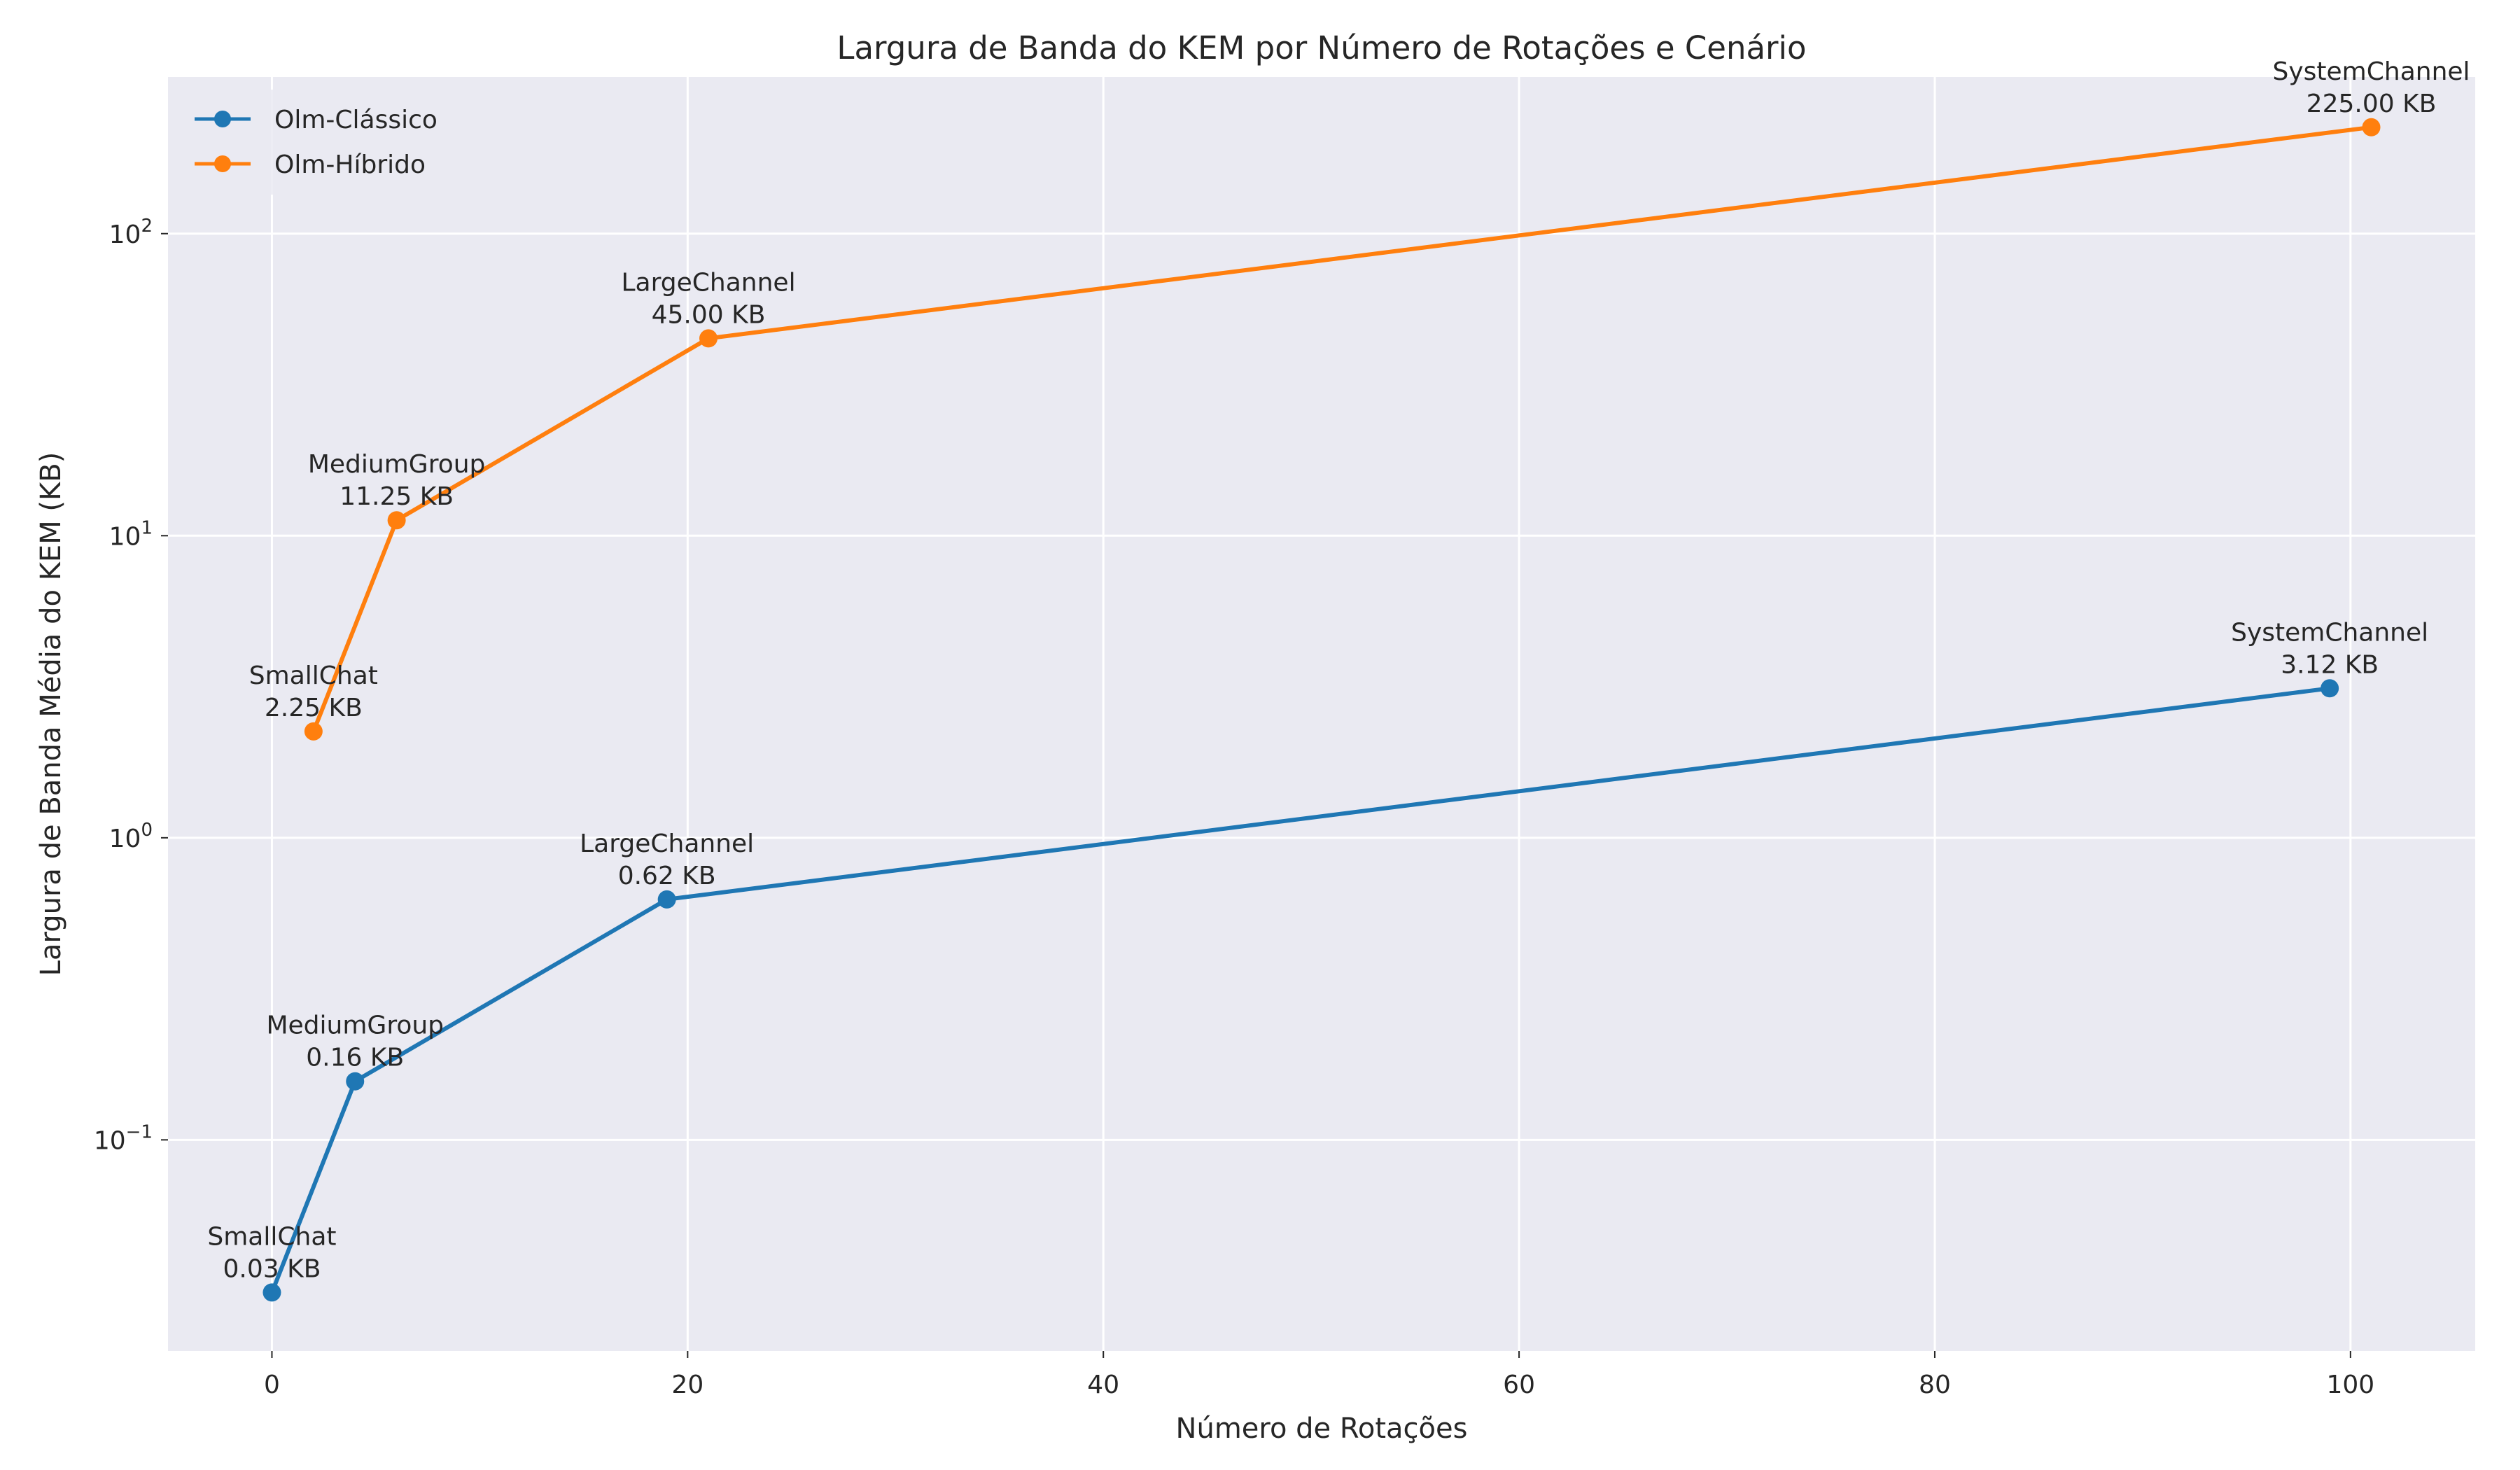  Describe the element at coordinates (222, 119) in the screenshot. I see `legend-marker-olm-classico` at that location.